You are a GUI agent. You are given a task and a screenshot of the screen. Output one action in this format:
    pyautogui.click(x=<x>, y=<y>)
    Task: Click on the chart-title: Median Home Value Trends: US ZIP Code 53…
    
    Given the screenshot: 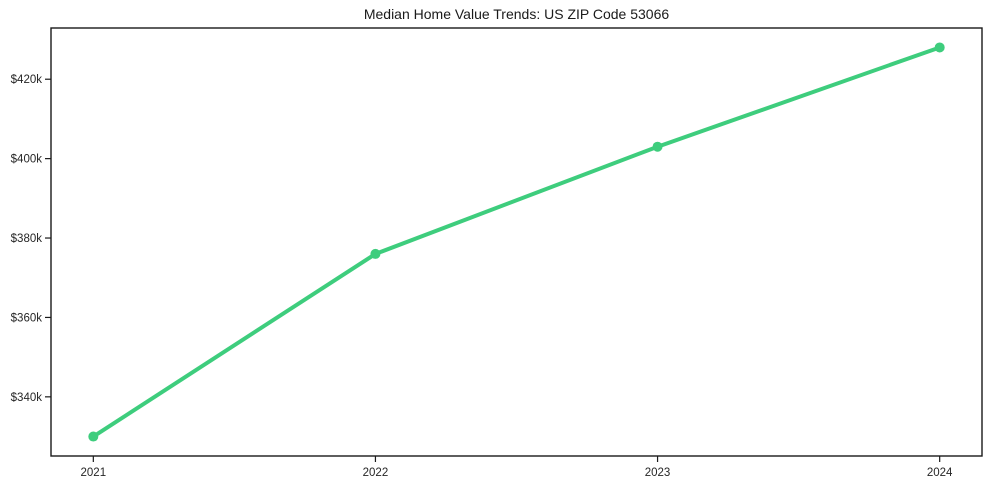 What is the action you would take?
    pyautogui.click(x=516, y=14)
    